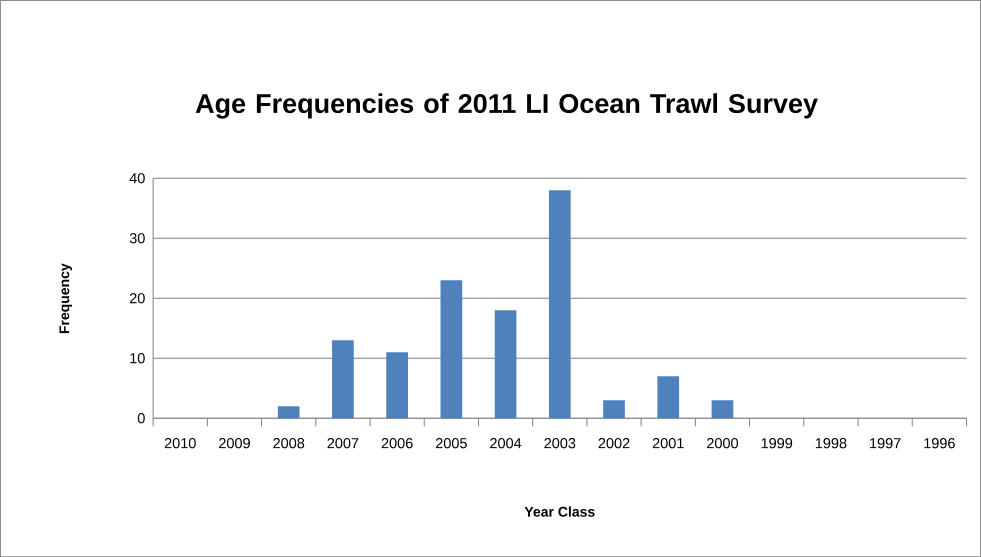 The height and width of the screenshot is (557, 981). I want to click on x-tick-label: 2006, so click(397, 443).